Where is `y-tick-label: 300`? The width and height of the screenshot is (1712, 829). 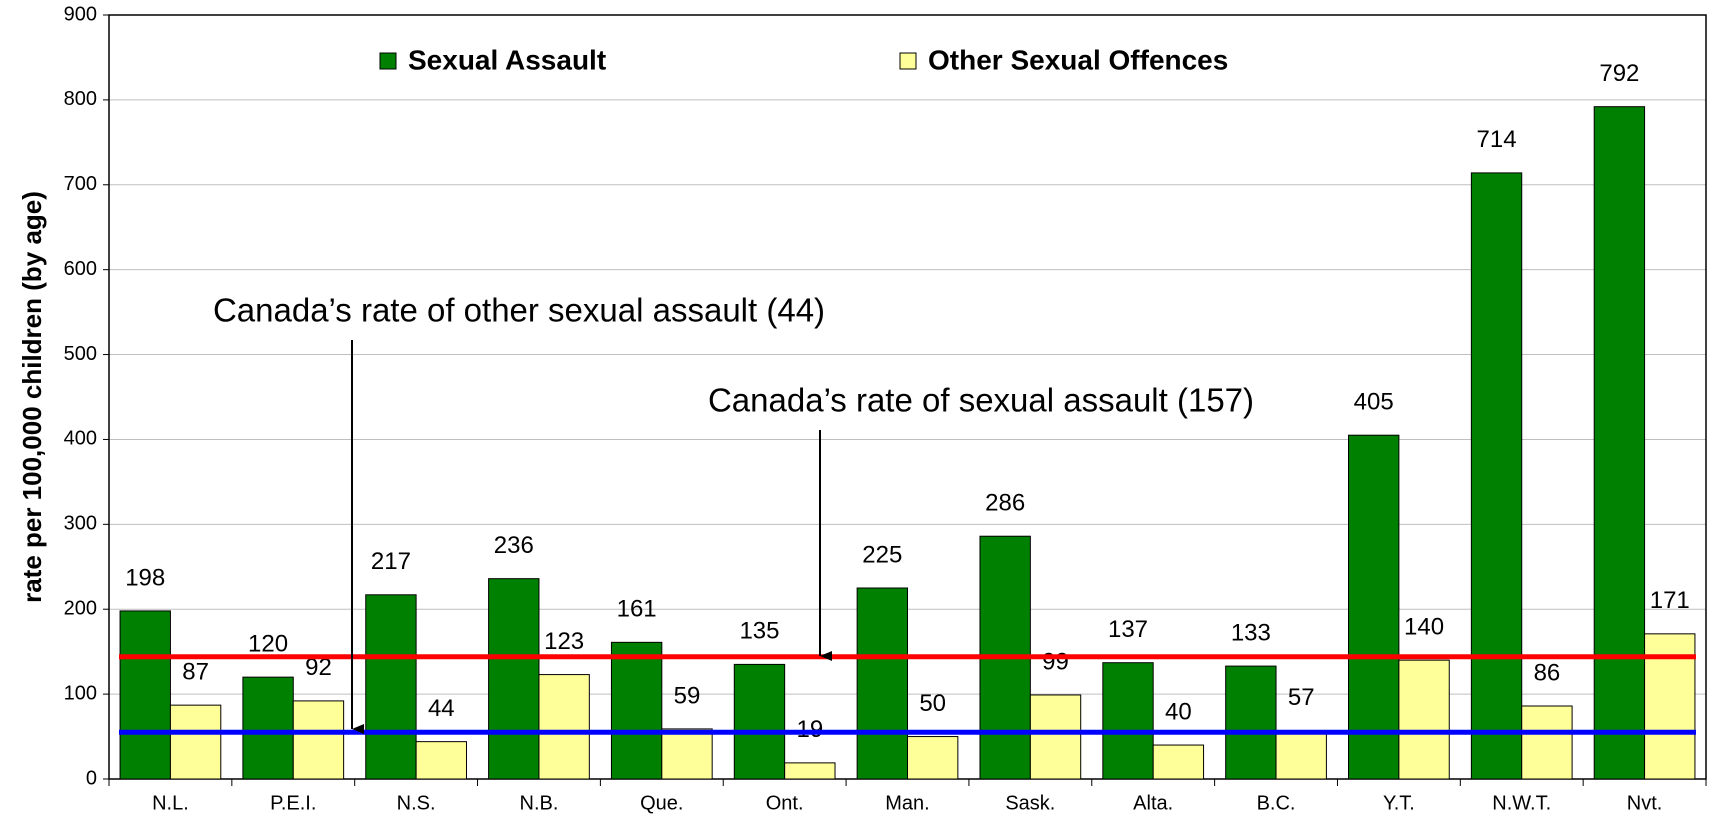
y-tick-label: 300 is located at coordinates (80, 524).